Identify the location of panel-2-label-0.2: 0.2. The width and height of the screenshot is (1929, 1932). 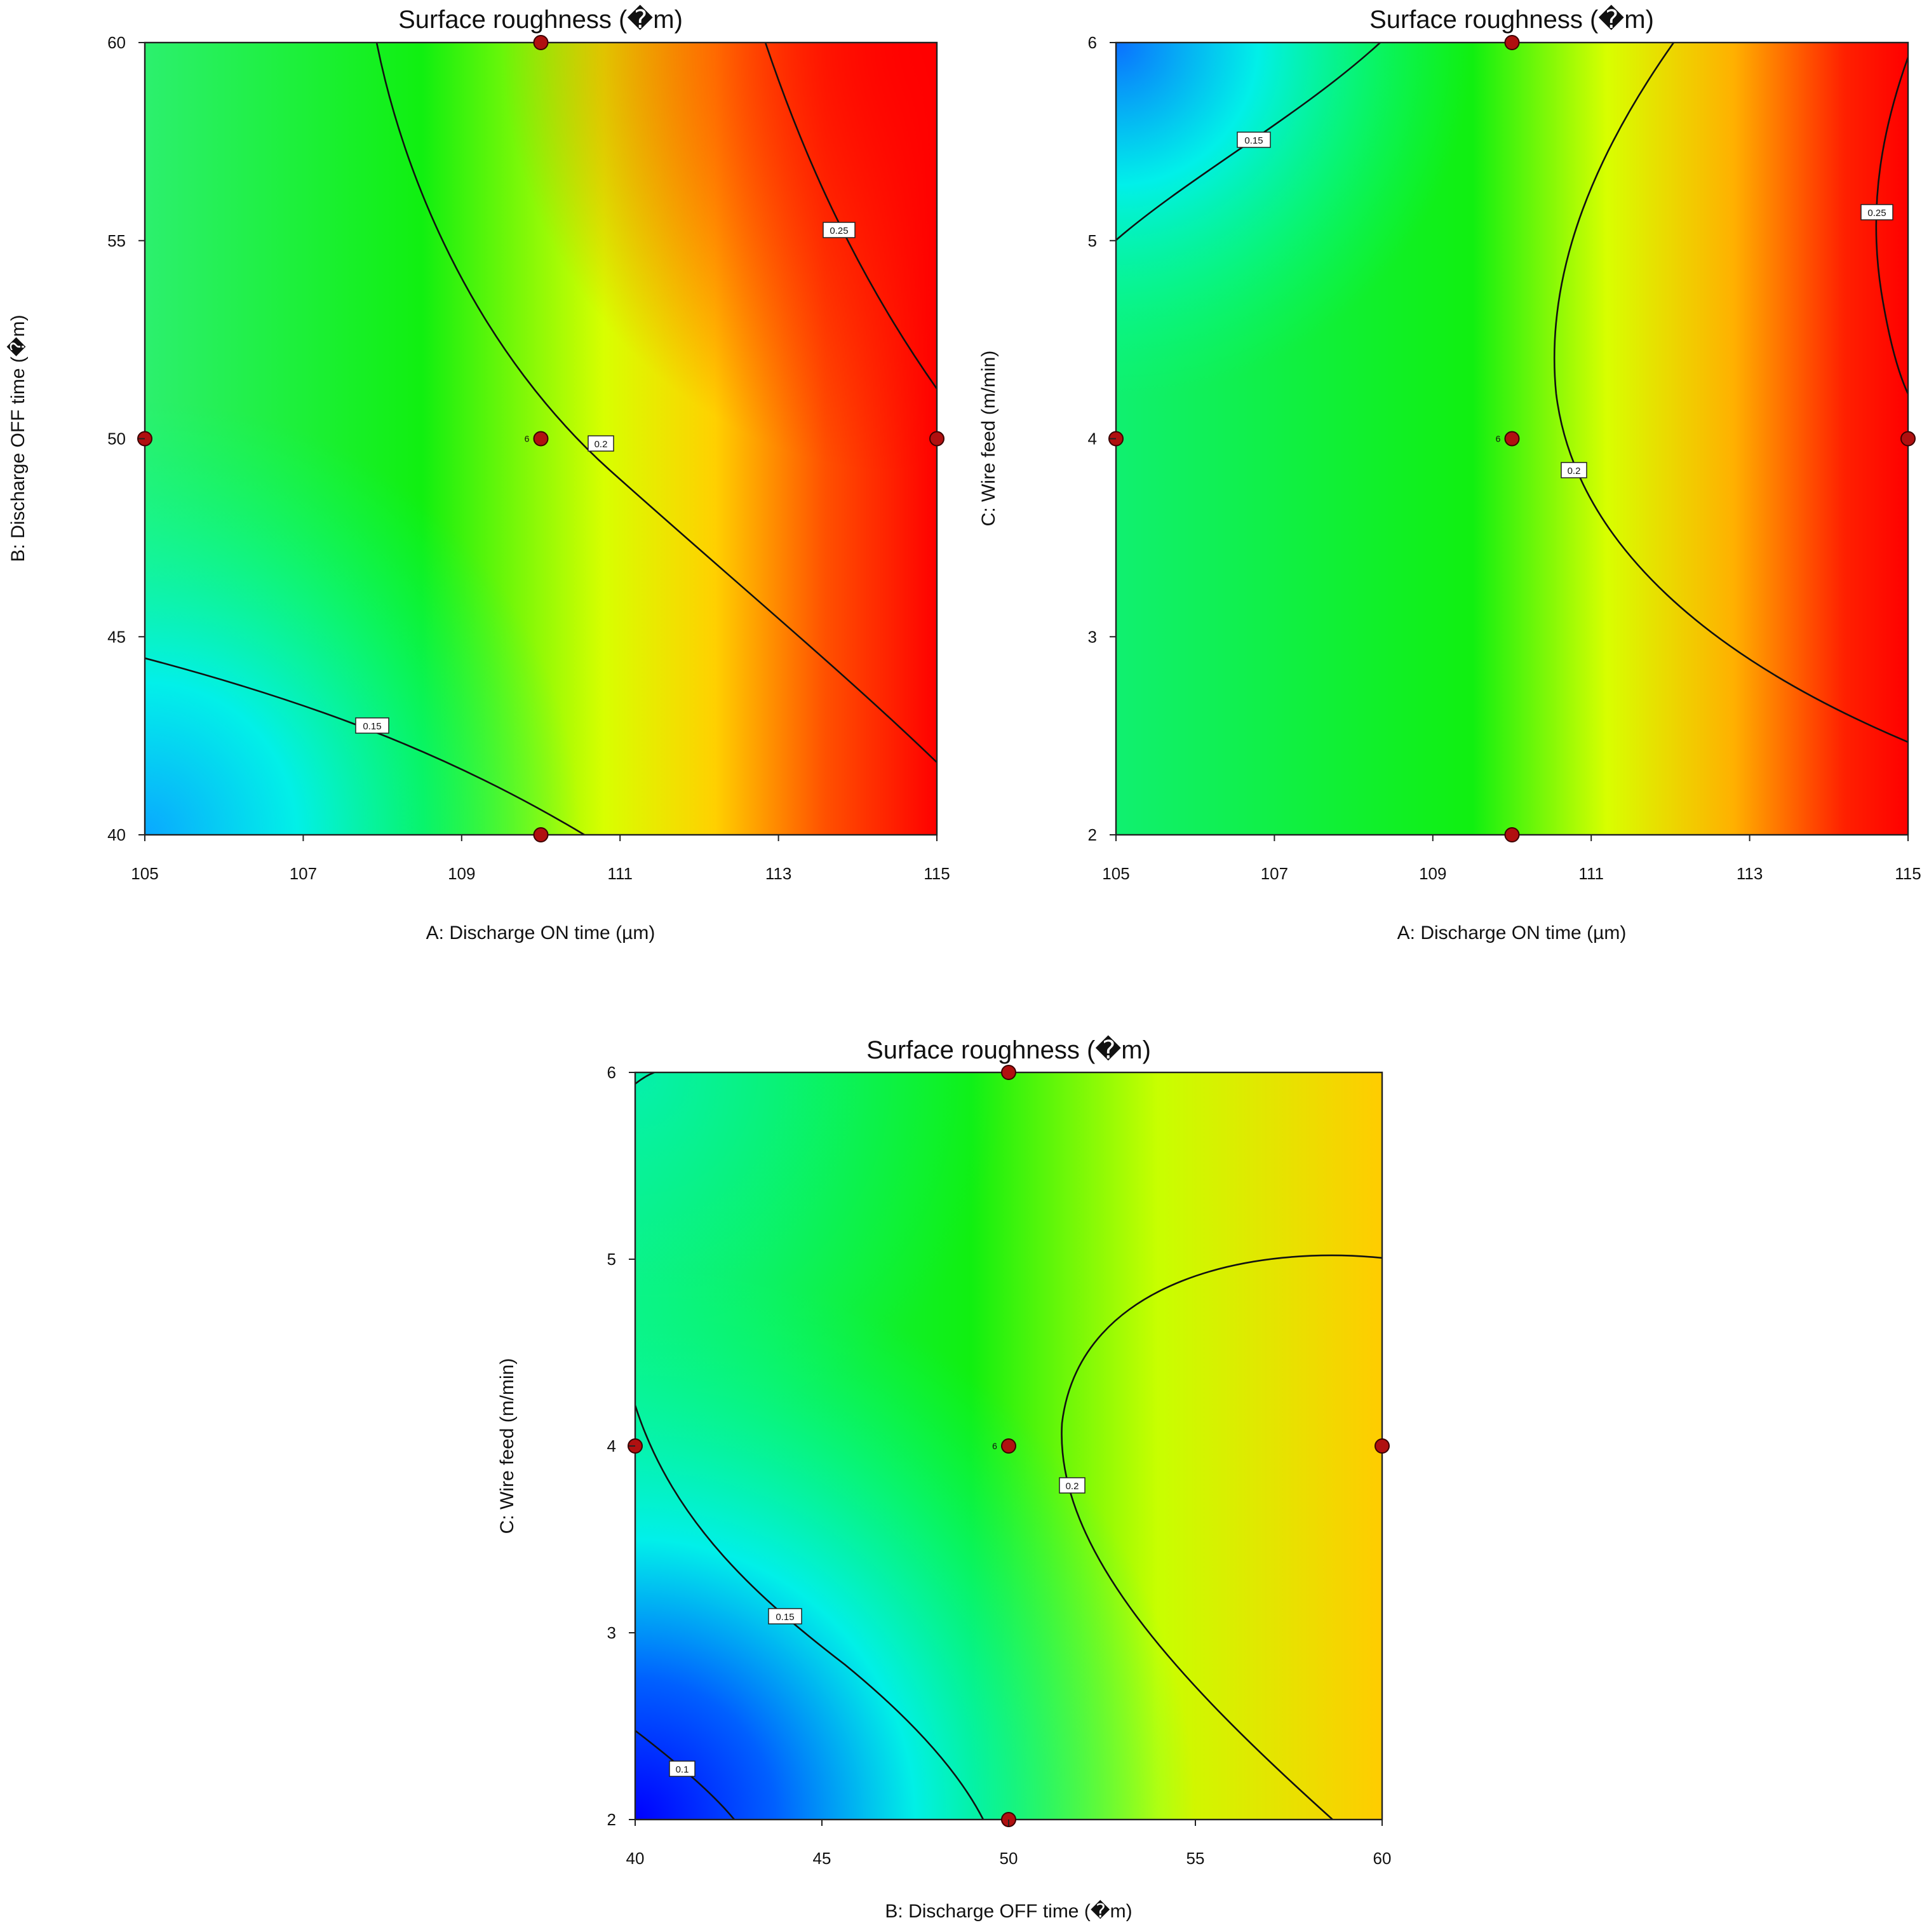
(1574, 470).